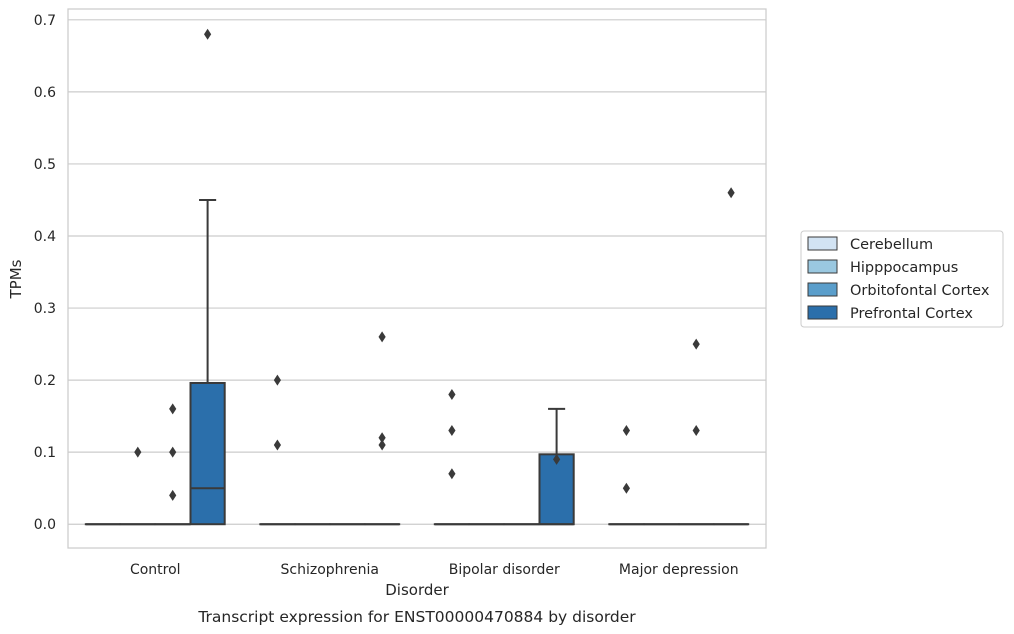 This screenshot has width=1014, height=634. What do you see at coordinates (45, 525) in the screenshot?
I see `y-tick-label: 0.0` at bounding box center [45, 525].